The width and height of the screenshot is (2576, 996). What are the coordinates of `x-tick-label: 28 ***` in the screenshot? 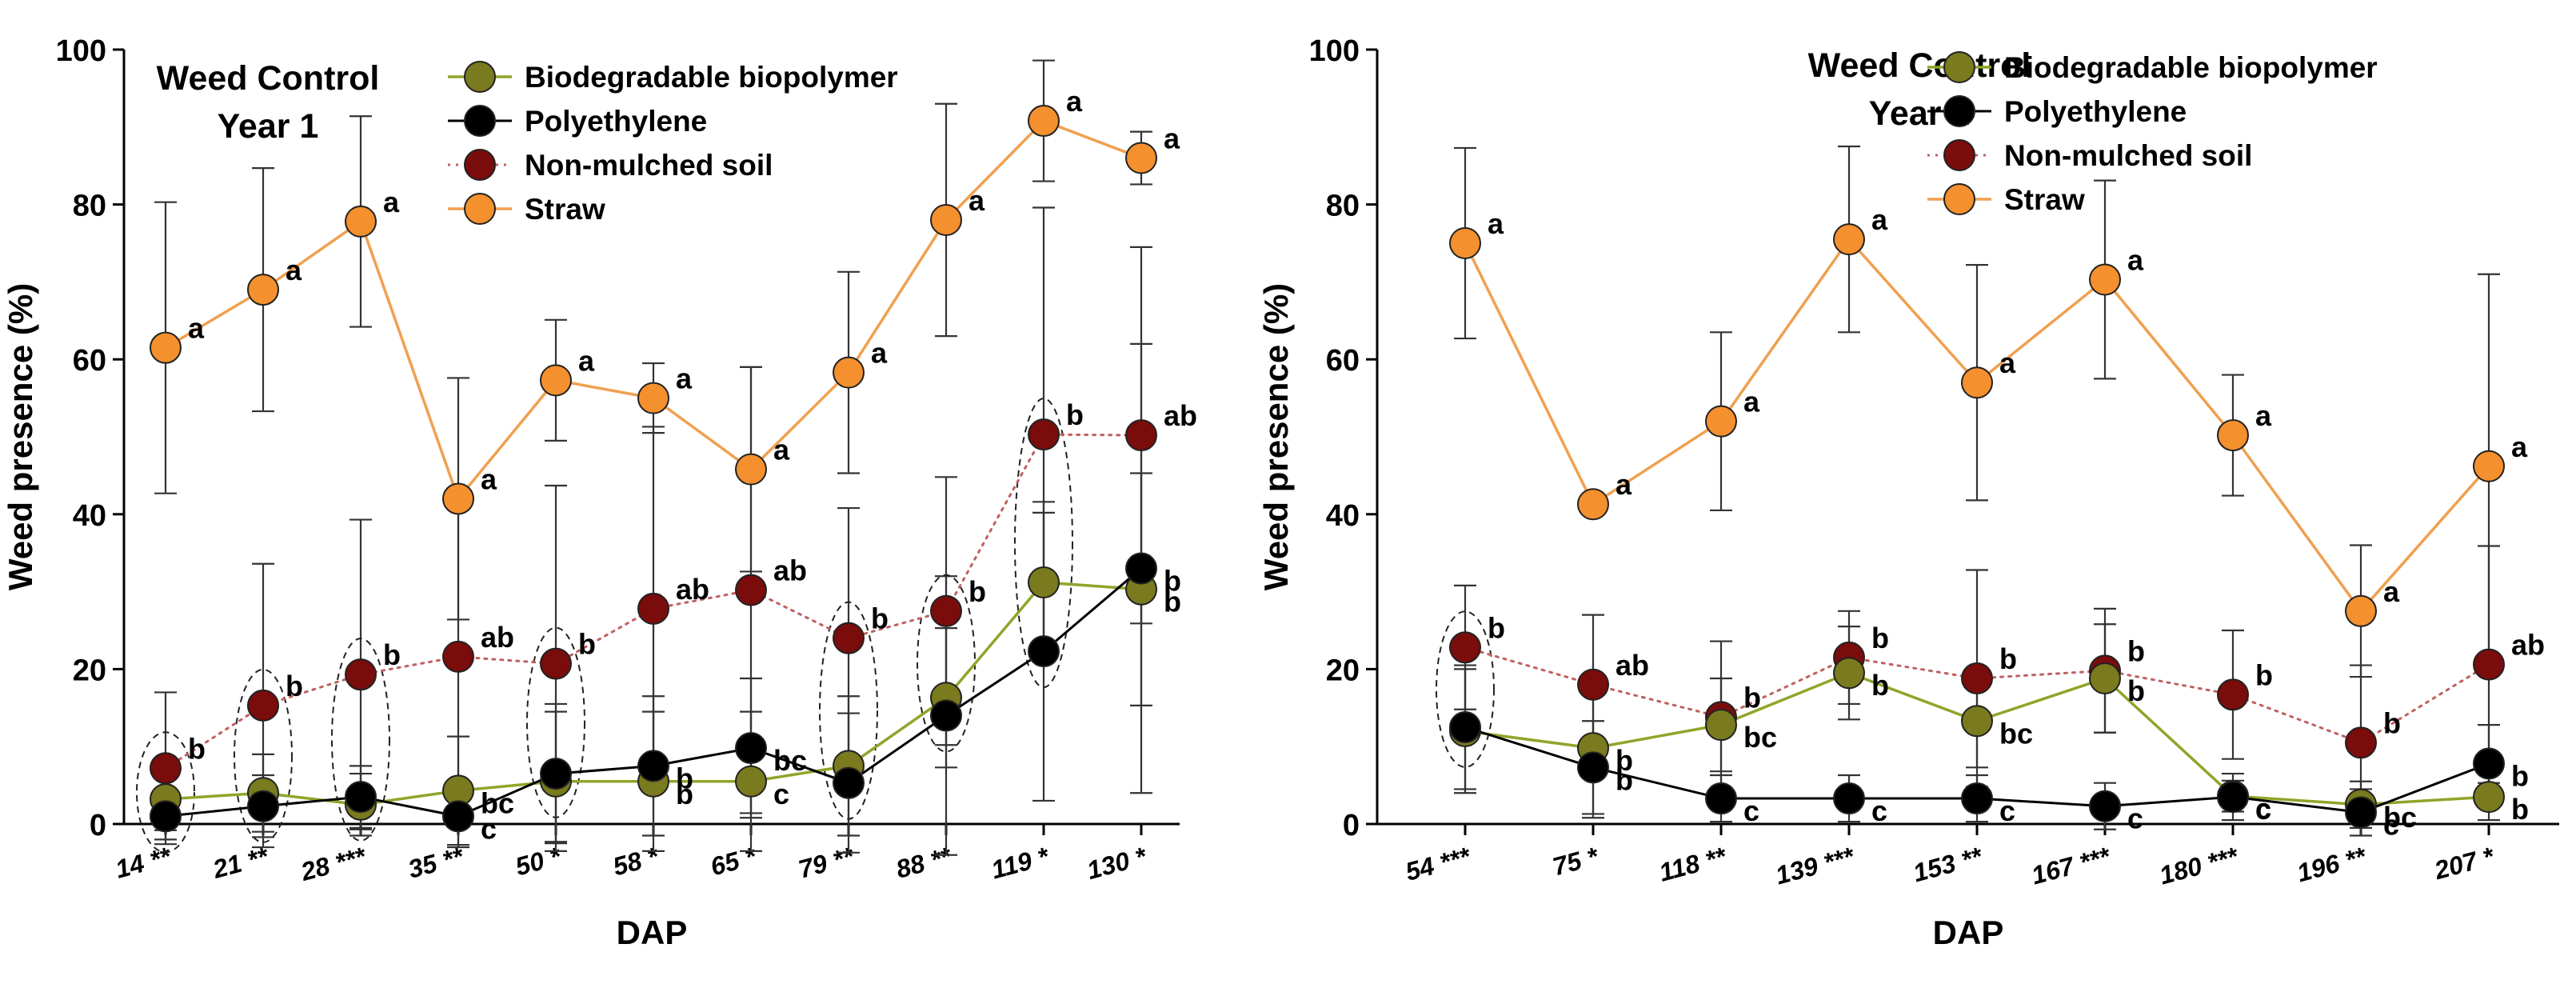 It's located at (333, 864).